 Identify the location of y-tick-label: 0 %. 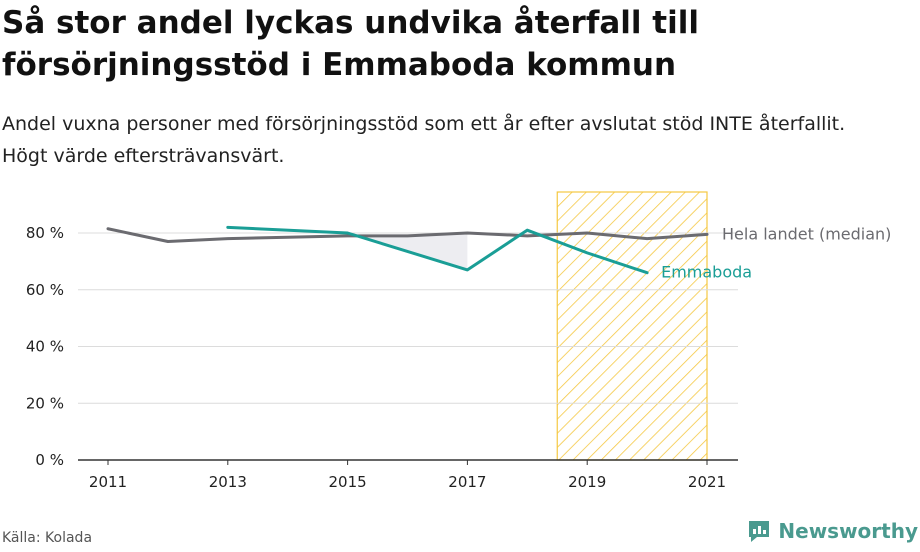
(49, 460).